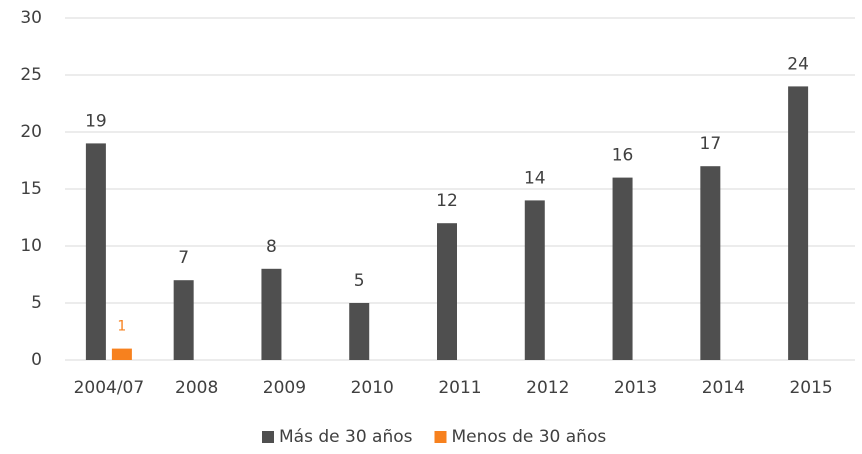 The width and height of the screenshot is (862, 454). I want to click on data-label: 24, so click(798, 64).